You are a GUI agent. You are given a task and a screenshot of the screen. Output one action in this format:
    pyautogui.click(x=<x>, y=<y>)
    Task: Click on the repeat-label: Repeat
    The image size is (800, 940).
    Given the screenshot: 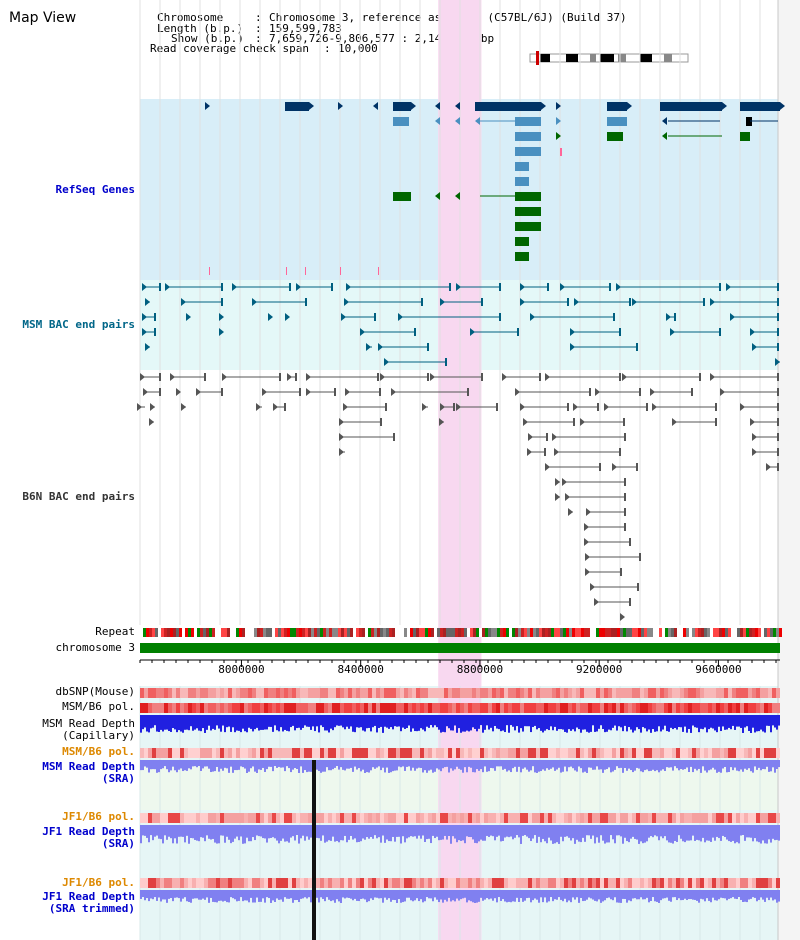 What is the action you would take?
    pyautogui.click(x=115, y=631)
    